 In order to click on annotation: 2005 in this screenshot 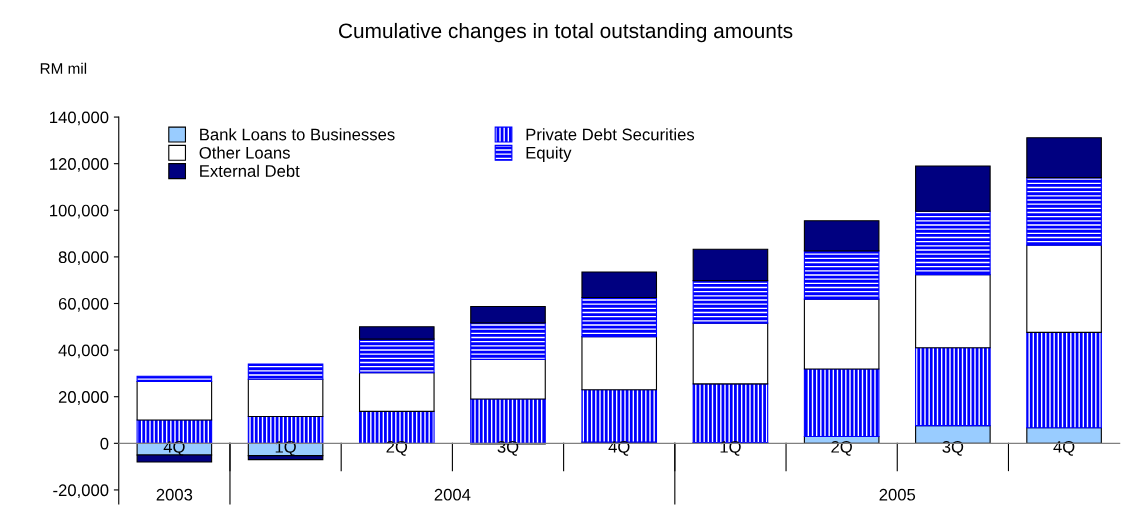, I will do `click(897, 494)`.